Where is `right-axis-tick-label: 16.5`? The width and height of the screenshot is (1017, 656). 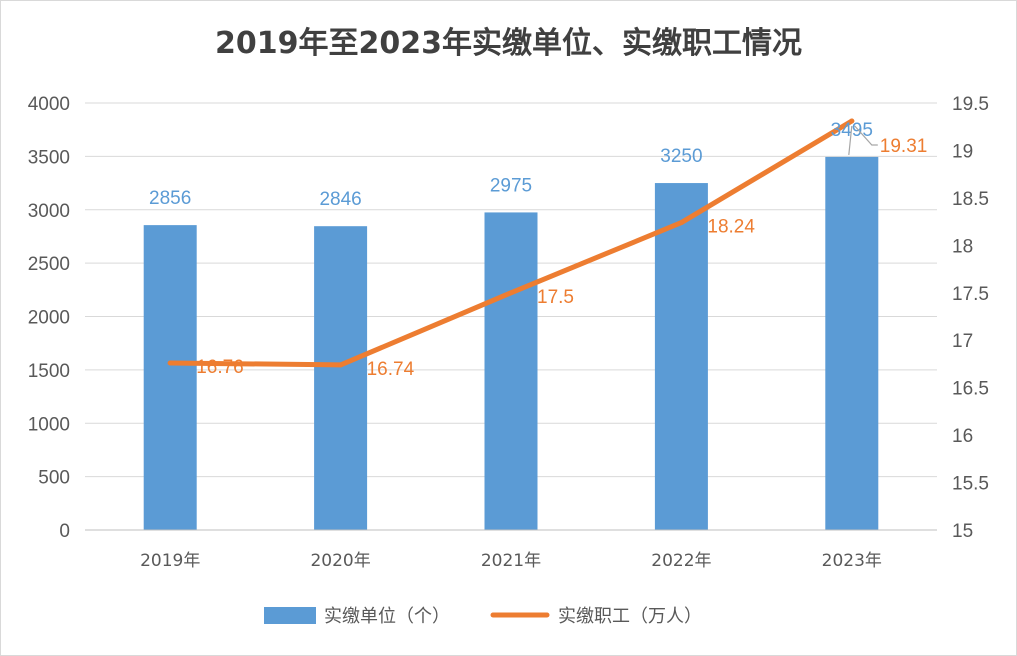
right-axis-tick-label: 16.5 is located at coordinates (970, 389).